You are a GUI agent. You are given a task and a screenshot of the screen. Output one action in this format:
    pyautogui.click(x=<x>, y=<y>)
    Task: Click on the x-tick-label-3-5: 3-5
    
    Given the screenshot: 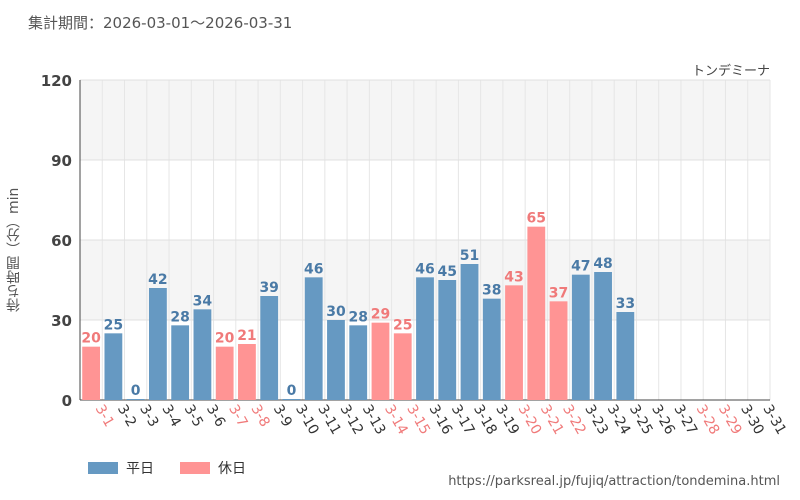 What is the action you would take?
    pyautogui.click(x=193, y=416)
    